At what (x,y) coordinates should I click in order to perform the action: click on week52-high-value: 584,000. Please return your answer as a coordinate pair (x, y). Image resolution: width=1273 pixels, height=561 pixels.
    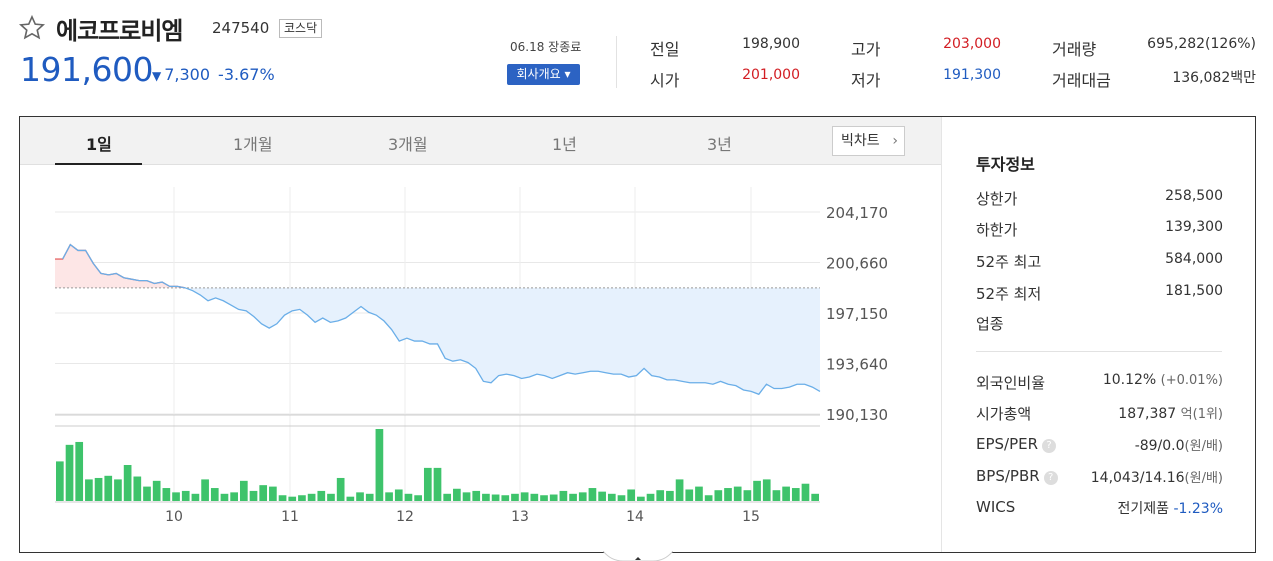
    Looking at the image, I should click on (1194, 259).